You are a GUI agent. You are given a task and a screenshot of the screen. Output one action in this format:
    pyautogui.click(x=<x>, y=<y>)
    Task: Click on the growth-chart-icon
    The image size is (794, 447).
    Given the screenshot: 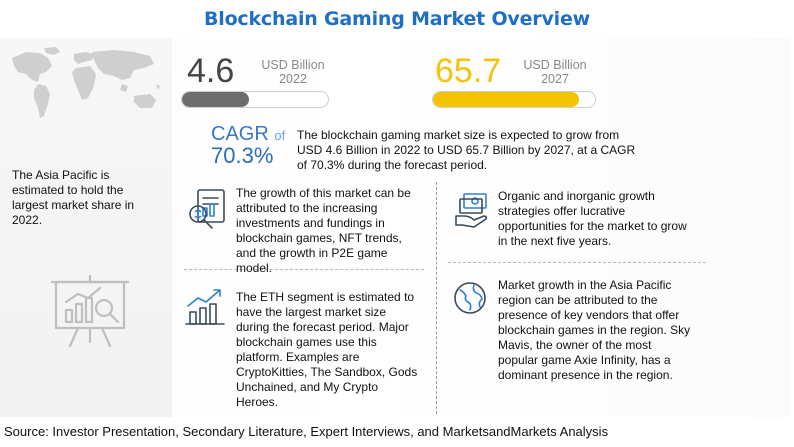 What is the action you would take?
    pyautogui.click(x=206, y=306)
    